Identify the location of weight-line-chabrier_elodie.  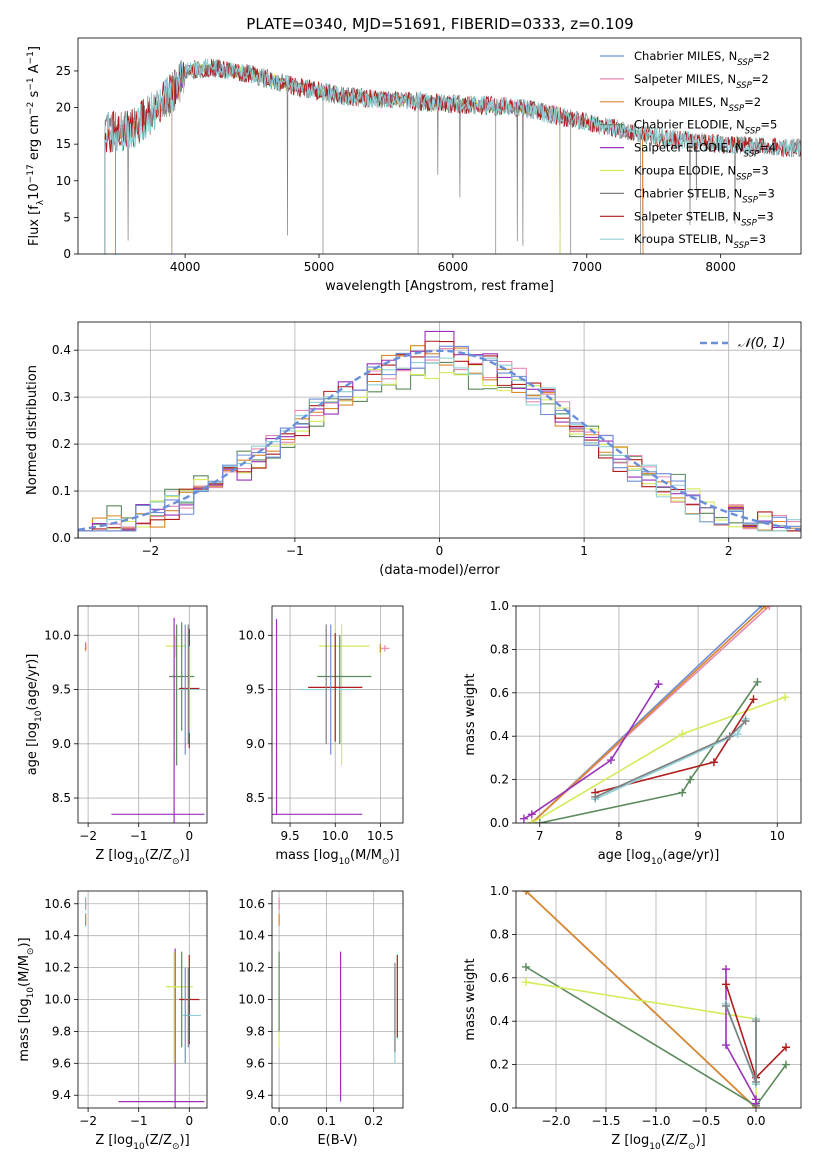
(649, 752).